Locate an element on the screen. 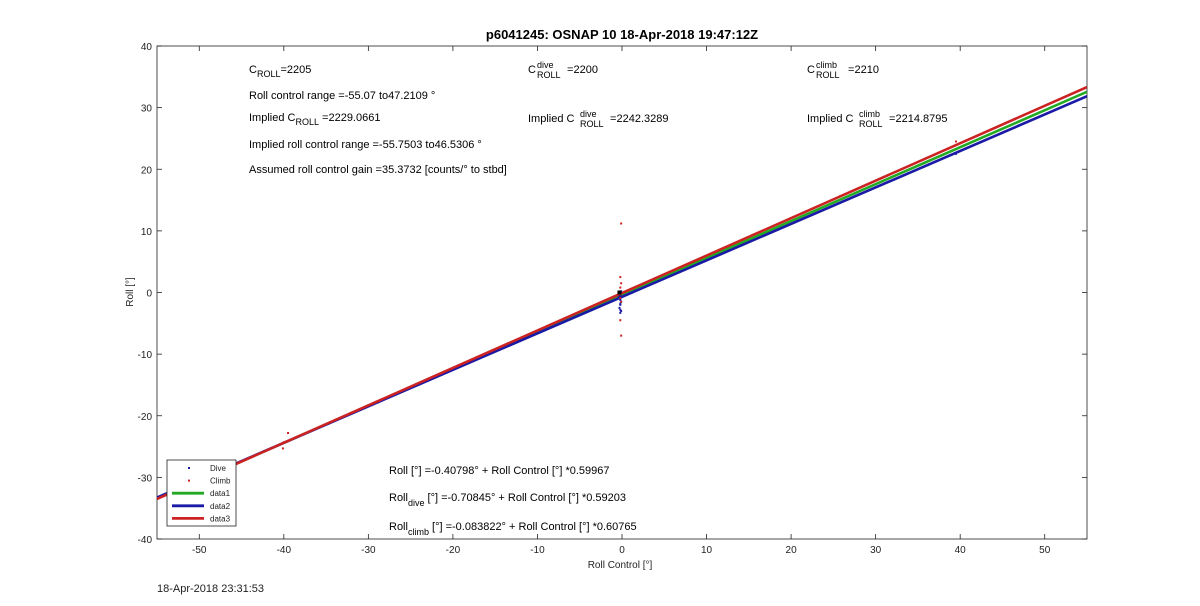 Image resolution: width=1200 pixels, height=606 pixels. legend-label-data3: data3 is located at coordinates (220, 518).